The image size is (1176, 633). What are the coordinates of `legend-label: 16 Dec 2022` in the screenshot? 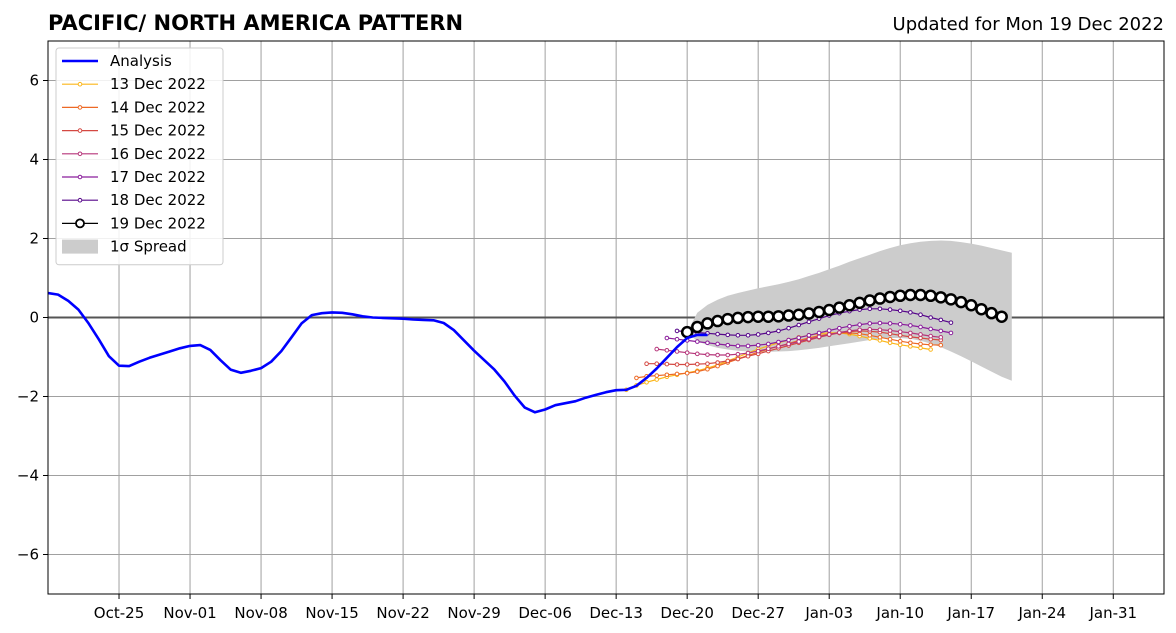 It's located at (158, 154).